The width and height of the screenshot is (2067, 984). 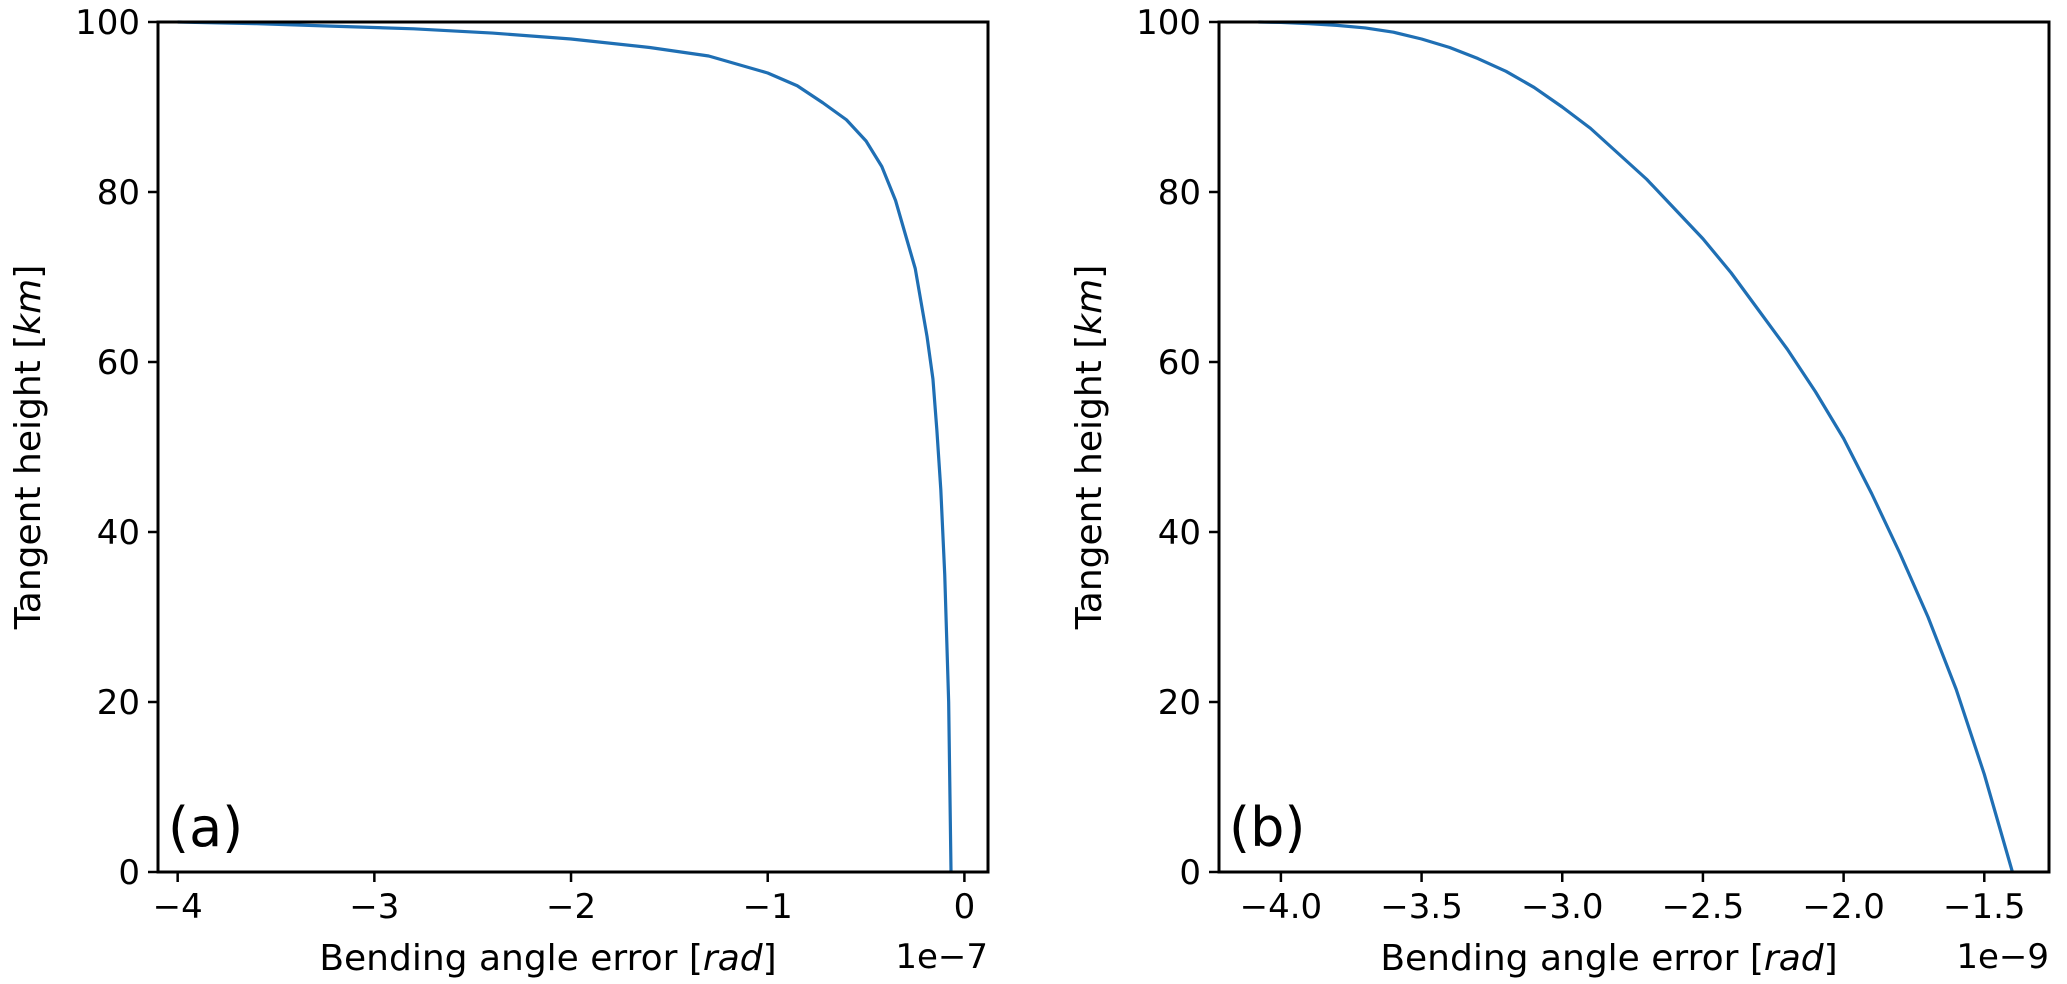 What do you see at coordinates (205, 827) in the screenshot?
I see `panel-label: (a)` at bounding box center [205, 827].